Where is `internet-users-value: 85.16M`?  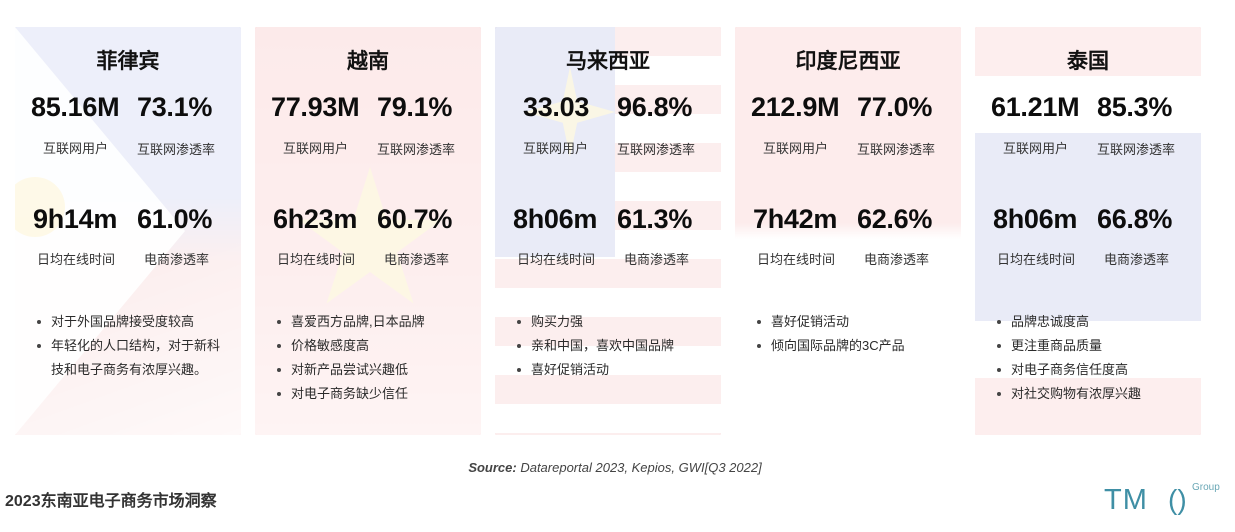 internet-users-value: 85.16M is located at coordinates (75, 107).